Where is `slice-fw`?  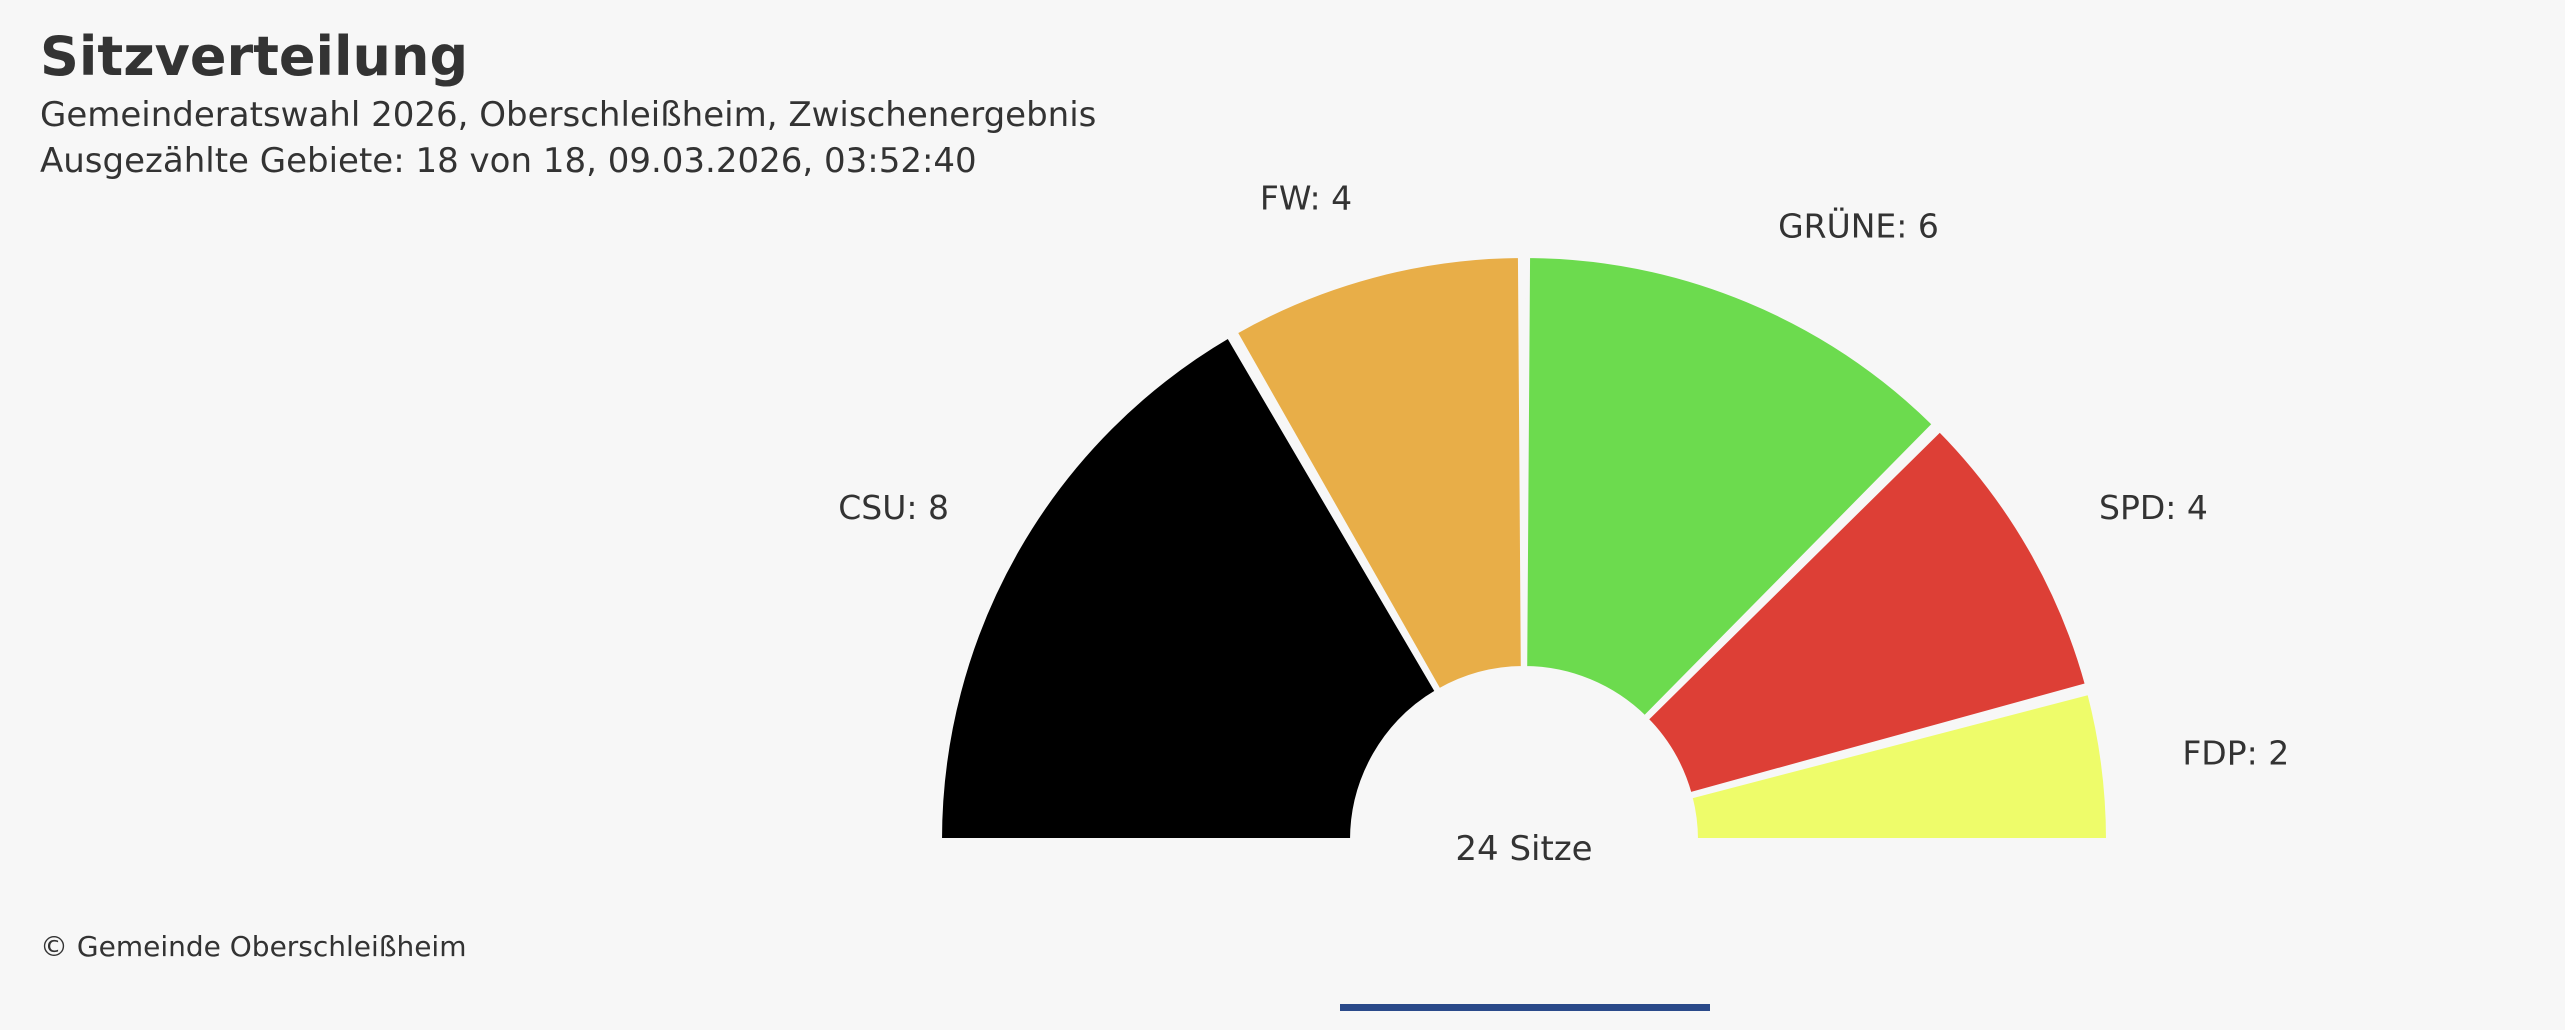 slice-fw is located at coordinates (1378, 473).